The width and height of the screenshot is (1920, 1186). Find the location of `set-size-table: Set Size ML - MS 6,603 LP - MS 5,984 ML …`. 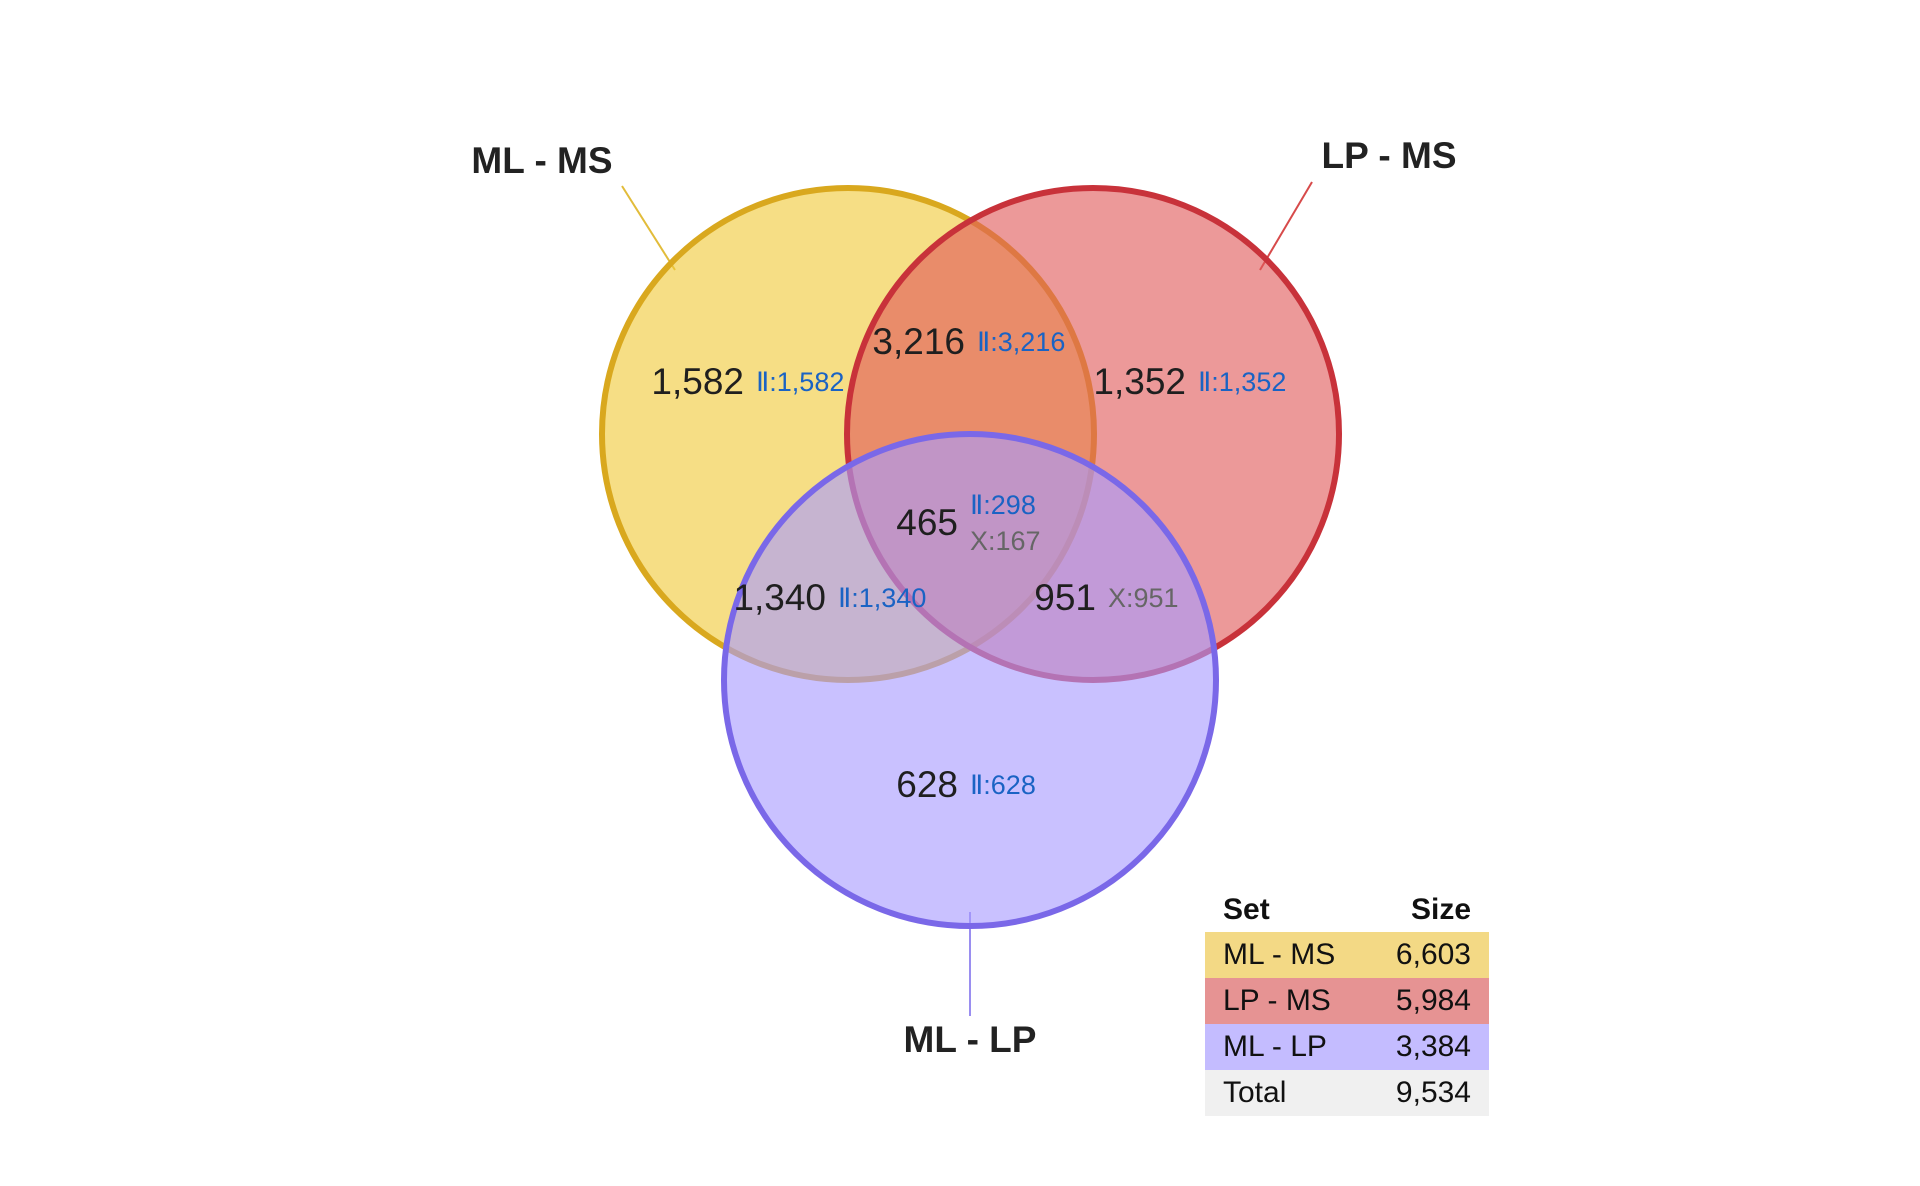

set-size-table: Set Size ML - MS 6,603 LP - MS 5,984 ML … is located at coordinates (1347, 1002).